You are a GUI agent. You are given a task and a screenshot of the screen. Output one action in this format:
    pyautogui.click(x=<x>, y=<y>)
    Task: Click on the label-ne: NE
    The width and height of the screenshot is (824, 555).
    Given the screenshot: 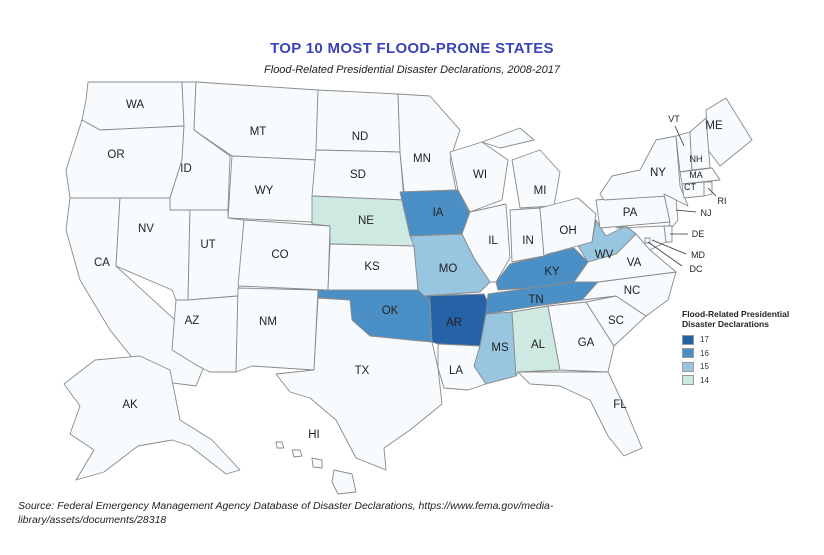 What is the action you would take?
    pyautogui.click(x=366, y=221)
    